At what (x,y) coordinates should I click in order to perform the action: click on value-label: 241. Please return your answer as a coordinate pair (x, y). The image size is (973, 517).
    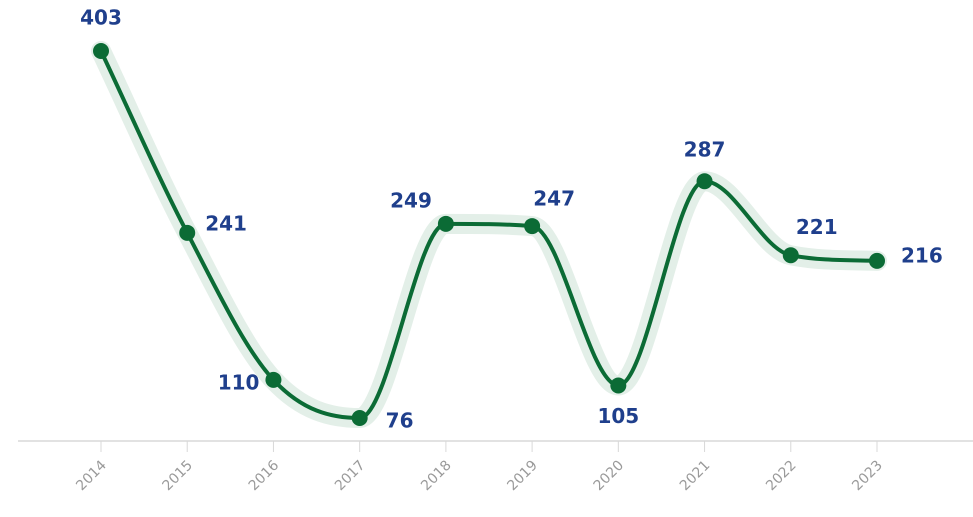
    Looking at the image, I should click on (226, 223).